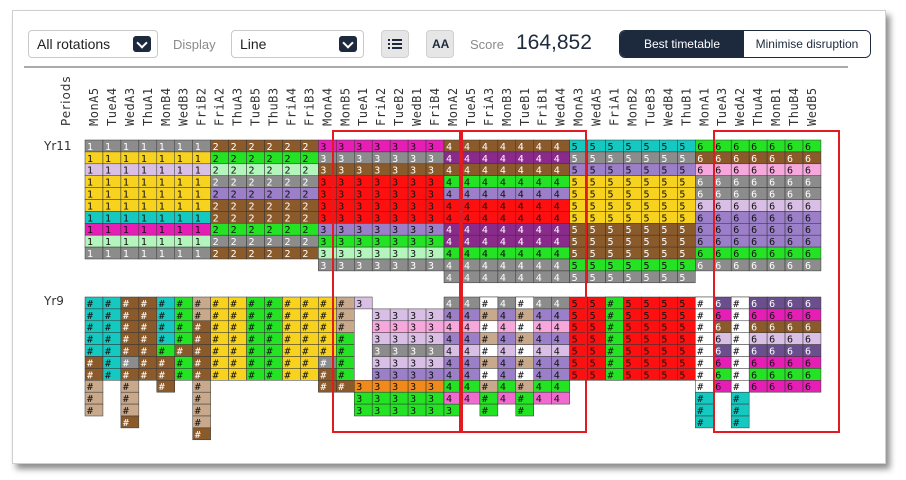 Image resolution: width=906 pixels, height=480 pixels. Describe the element at coordinates (345, 106) in the screenshot. I see `period-label: MonB5` at that location.